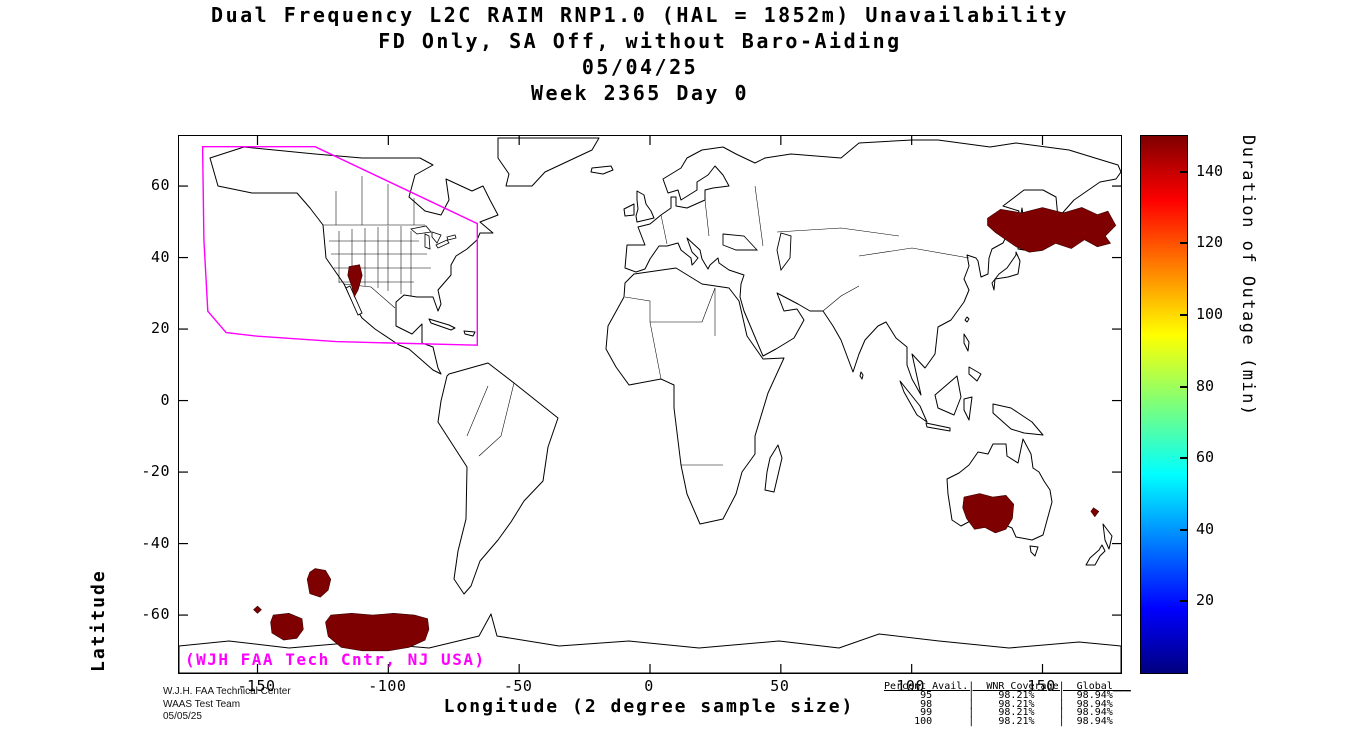  I want to click on outage-south-pacific-large, so click(377, 632).